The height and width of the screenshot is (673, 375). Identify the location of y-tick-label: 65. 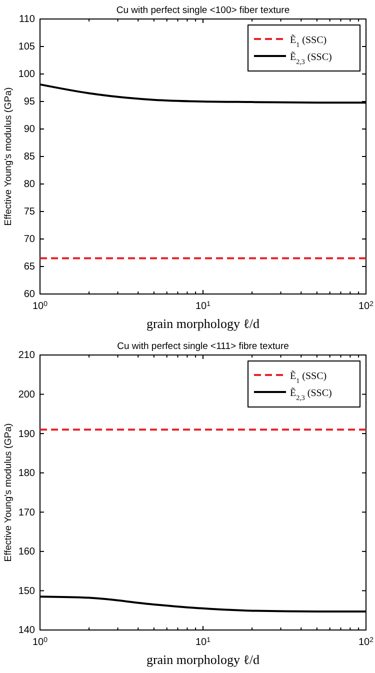
(30, 267).